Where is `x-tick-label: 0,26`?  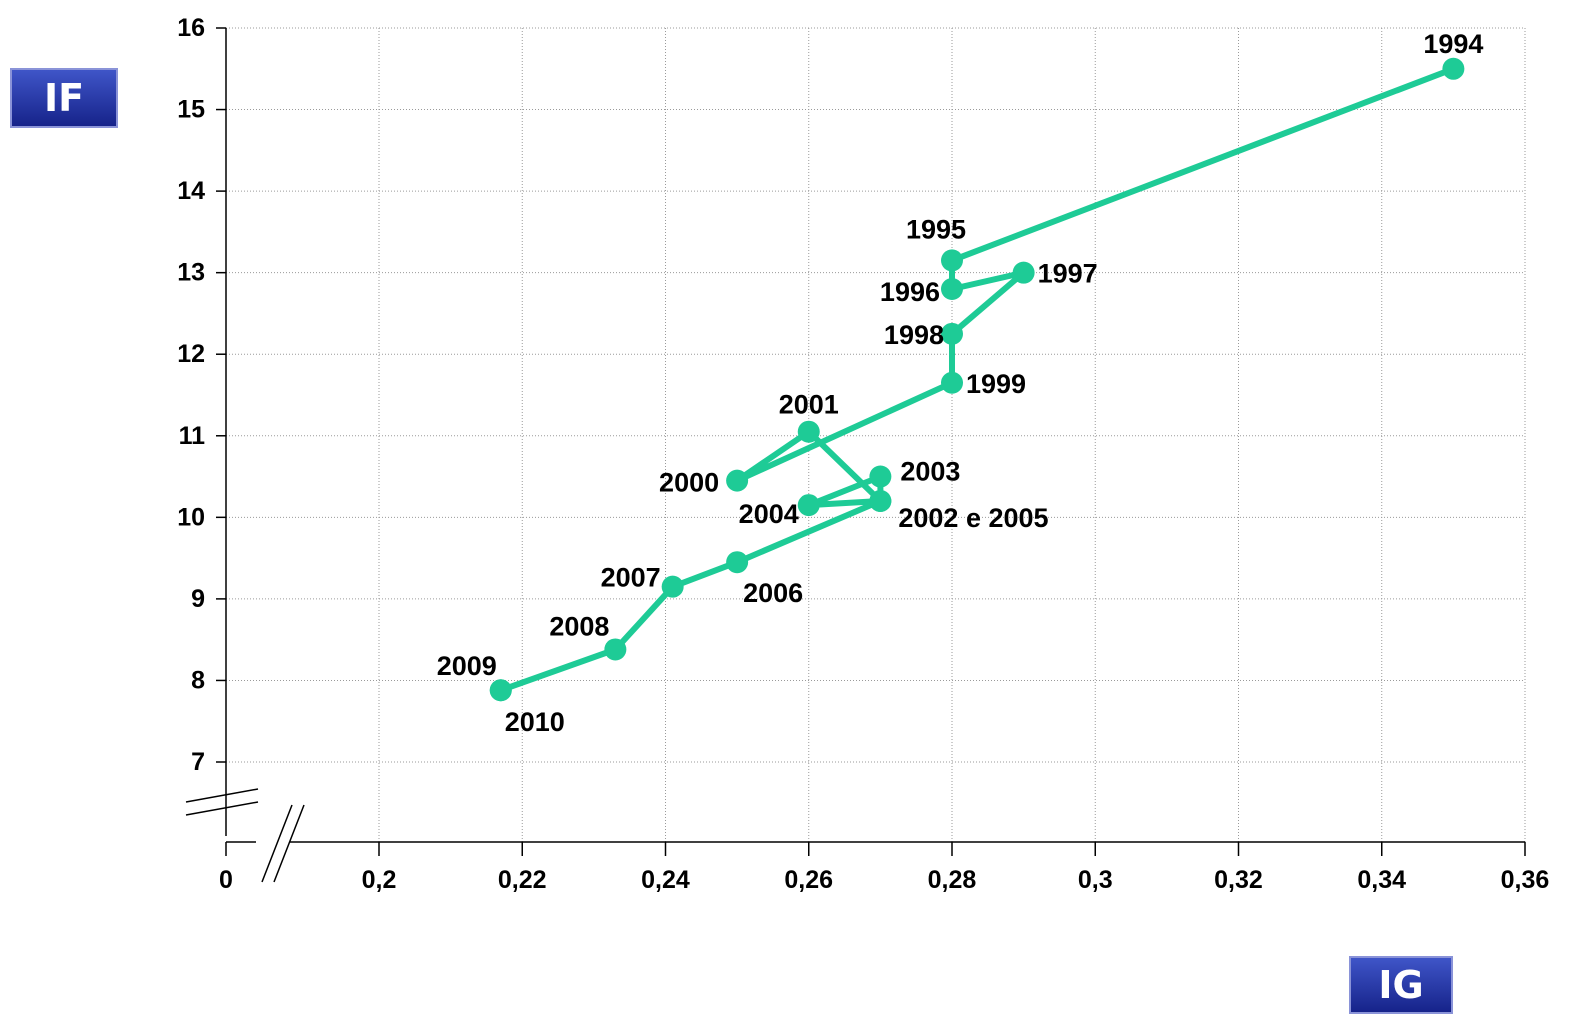 x-tick-label: 0,26 is located at coordinates (808, 880).